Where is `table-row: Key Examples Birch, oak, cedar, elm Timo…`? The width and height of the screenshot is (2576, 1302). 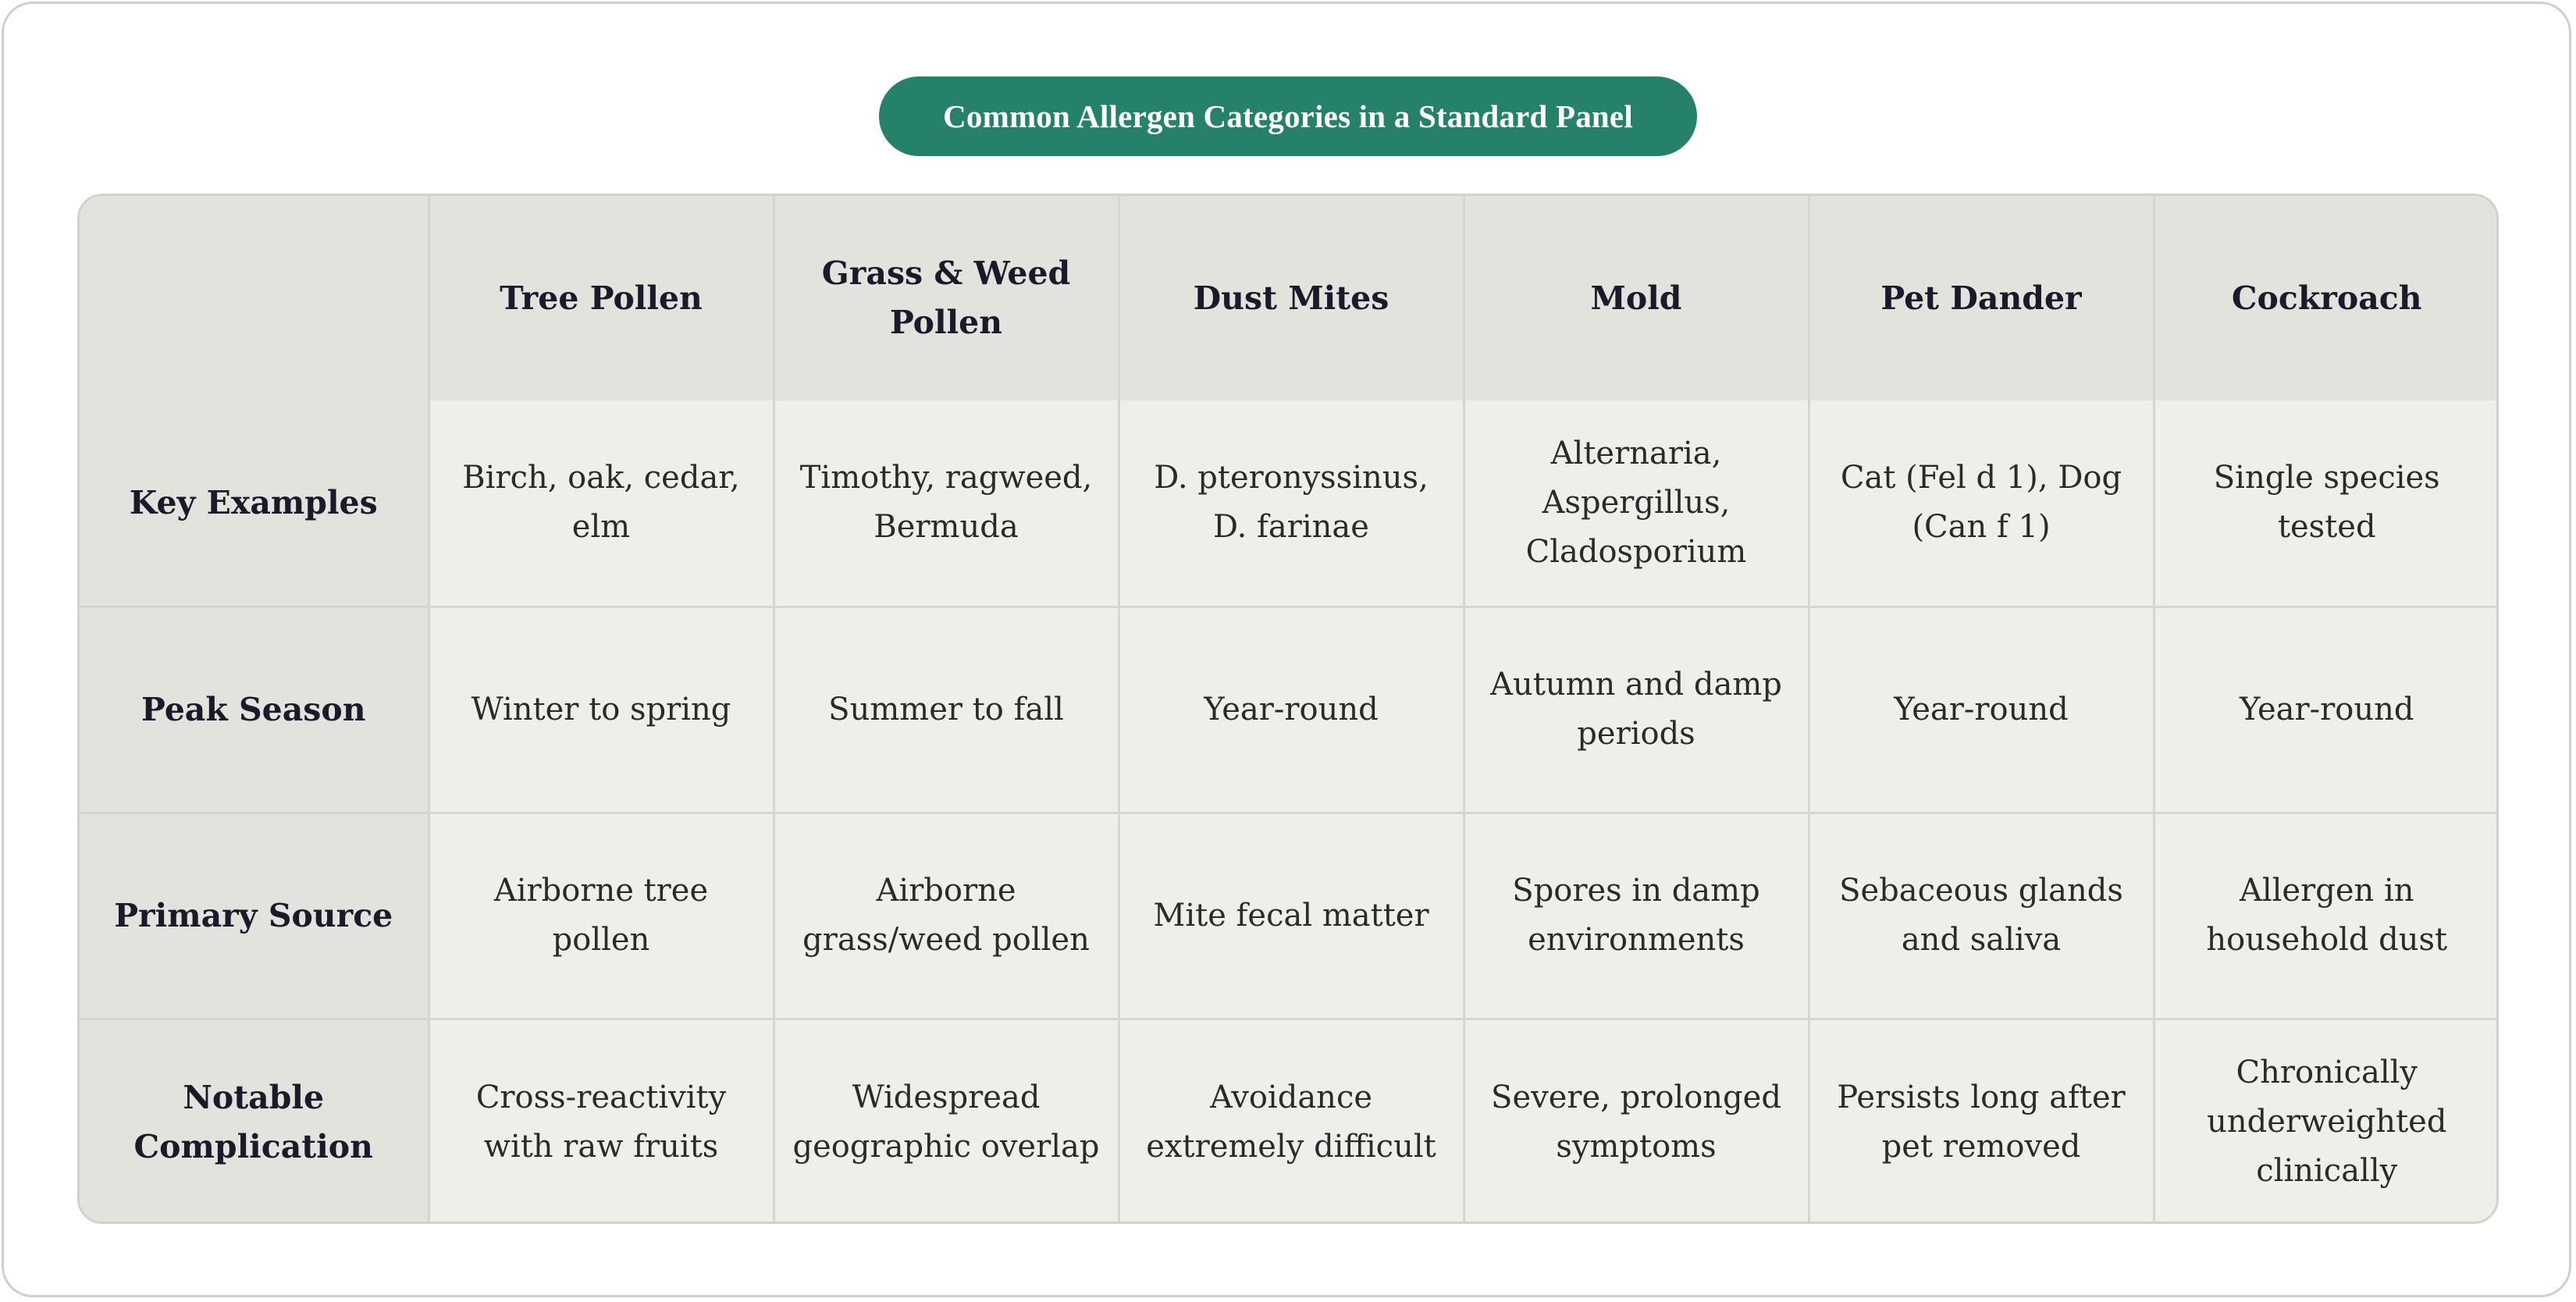 table-row: Key Examples Birch, oak, cedar, elm Timo… is located at coordinates (1288, 504).